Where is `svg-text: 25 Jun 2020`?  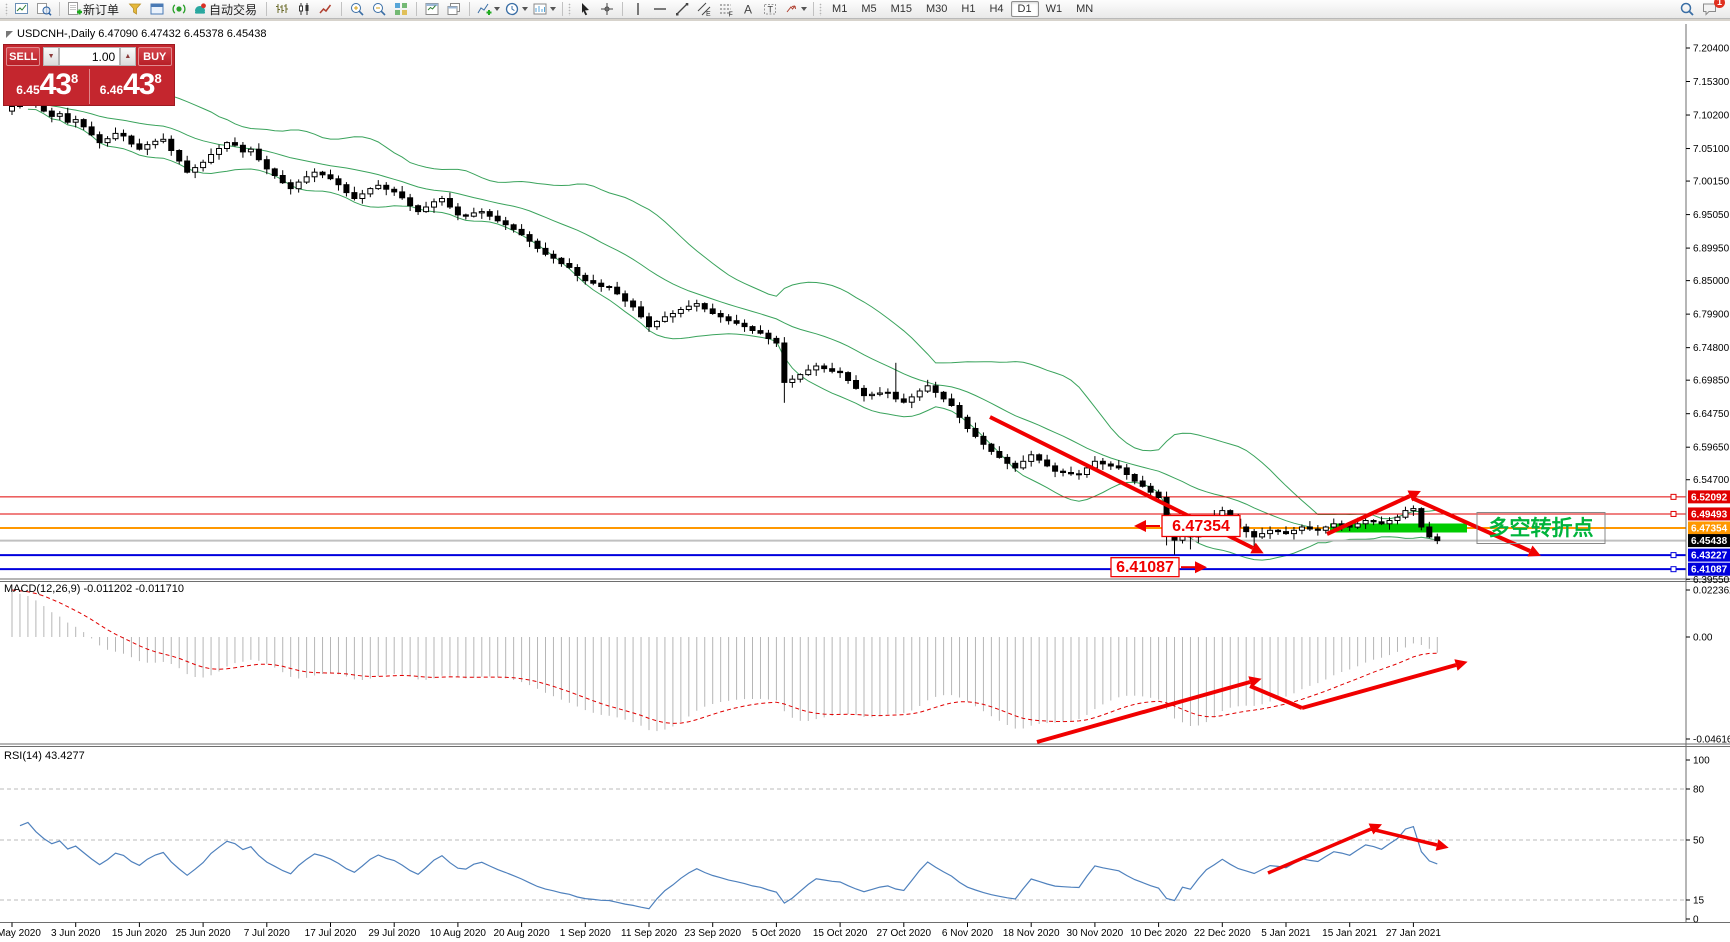 svg-text: 25 Jun 2020 is located at coordinates (203, 933).